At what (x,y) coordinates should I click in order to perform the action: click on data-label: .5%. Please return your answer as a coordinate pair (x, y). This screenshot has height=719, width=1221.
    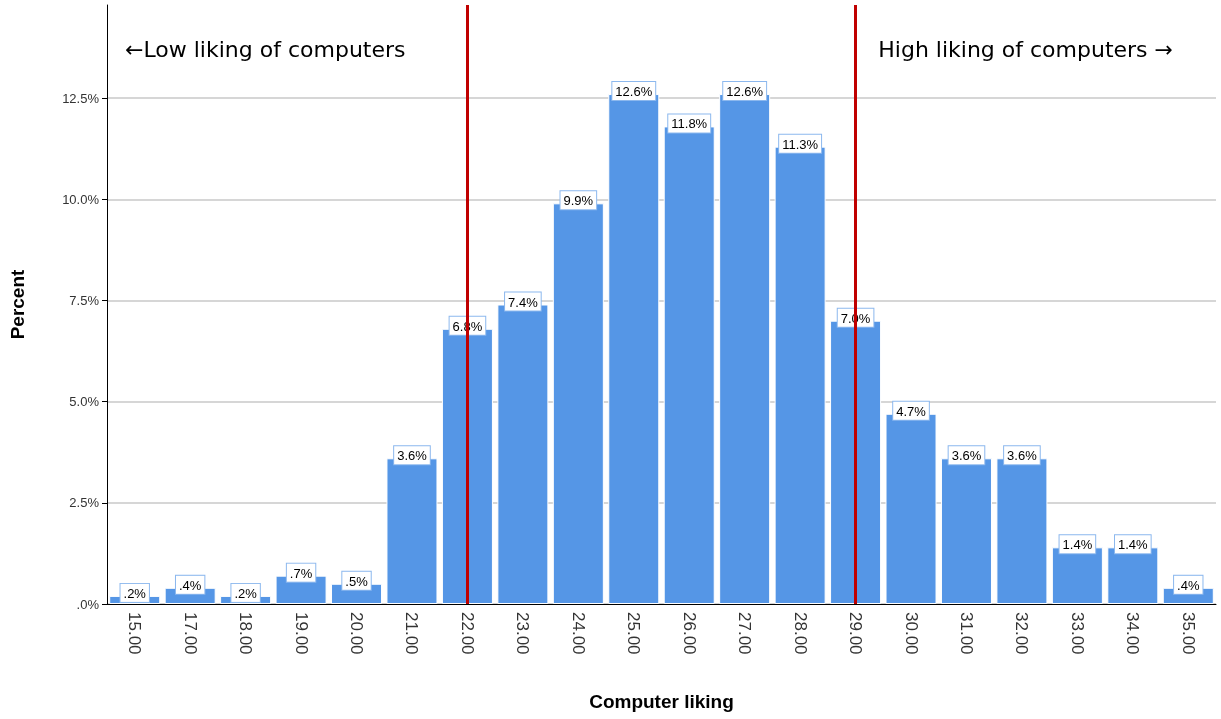
    Looking at the image, I should click on (357, 581).